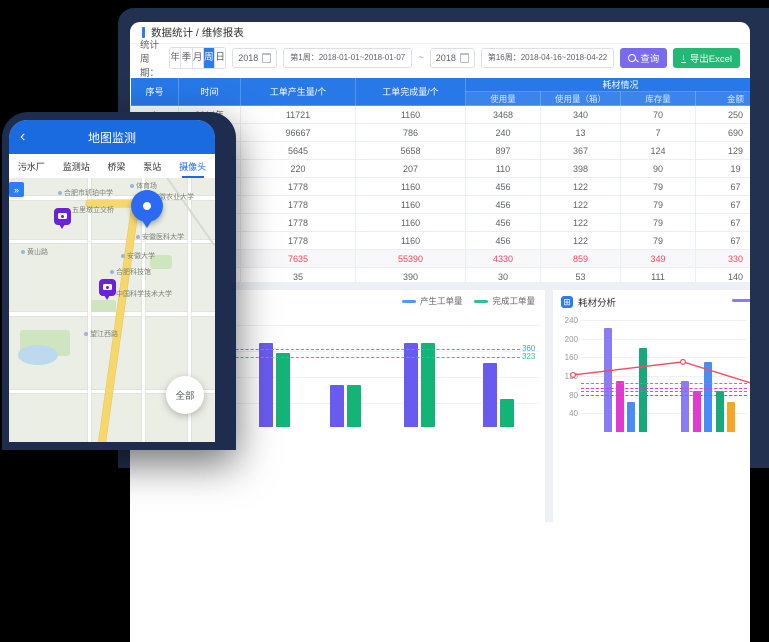  I want to click on back-icon: ‹, so click(23, 136).